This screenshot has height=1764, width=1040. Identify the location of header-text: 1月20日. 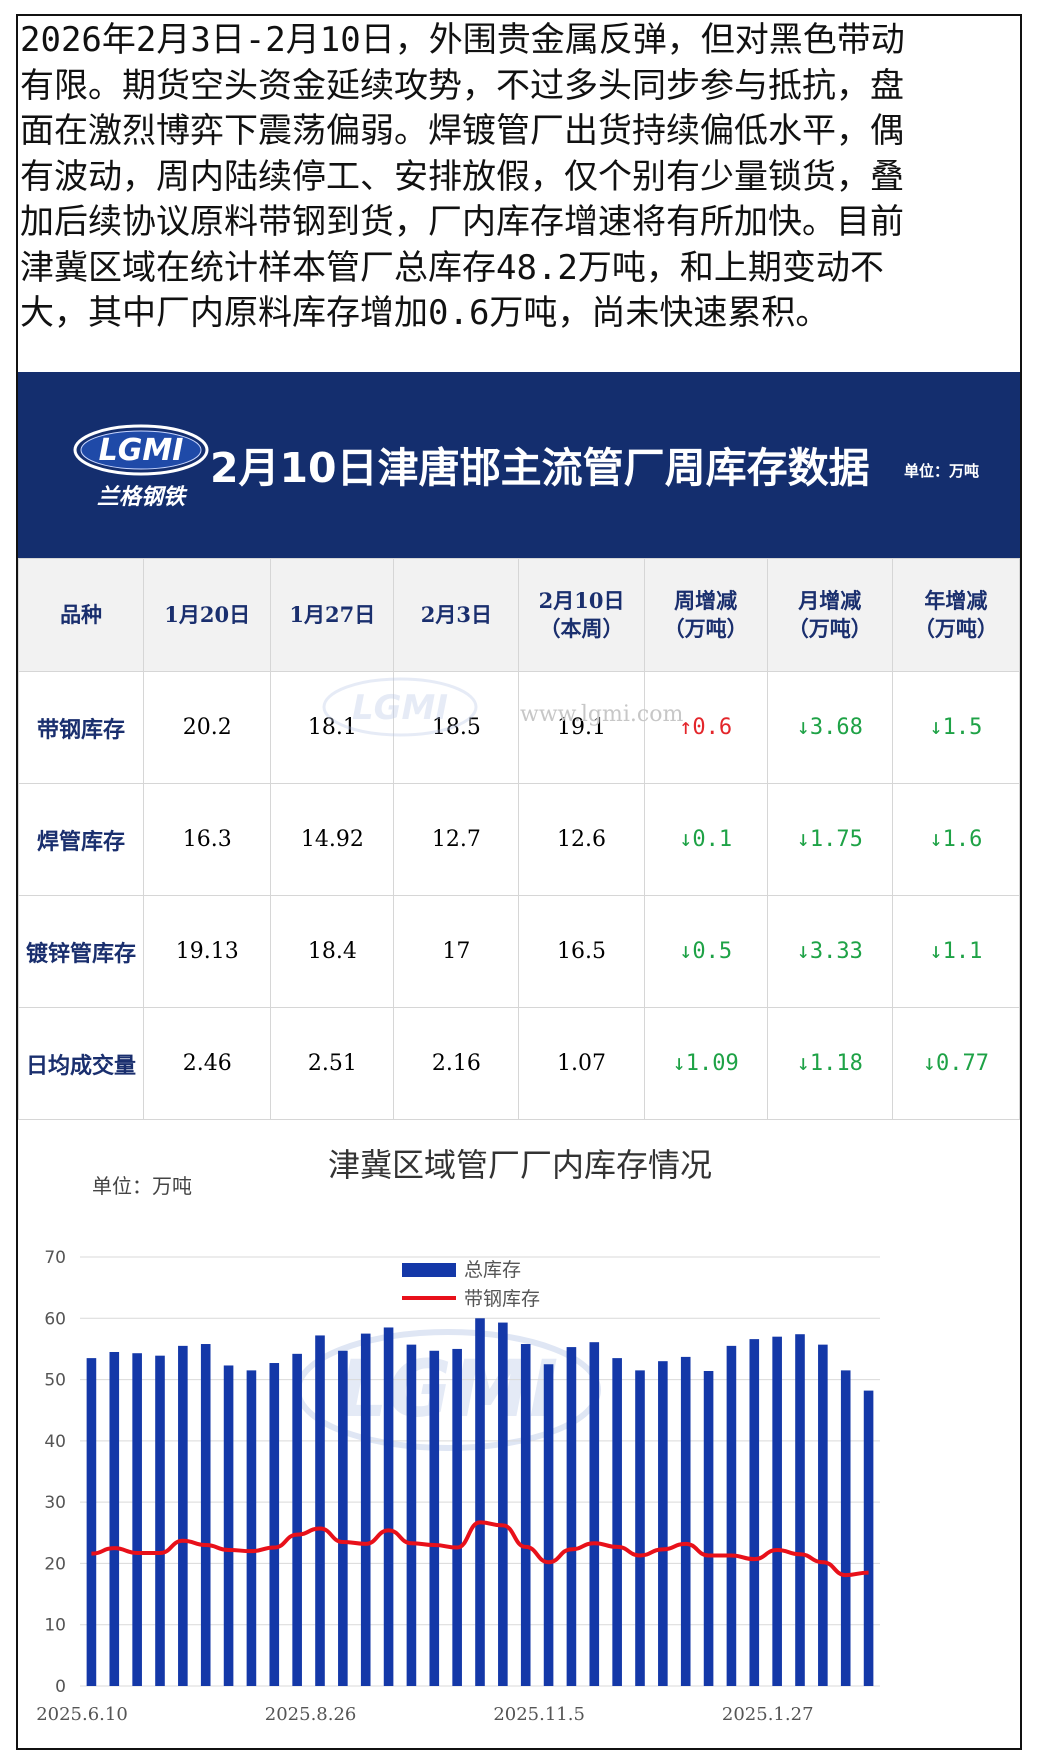
(207, 614).